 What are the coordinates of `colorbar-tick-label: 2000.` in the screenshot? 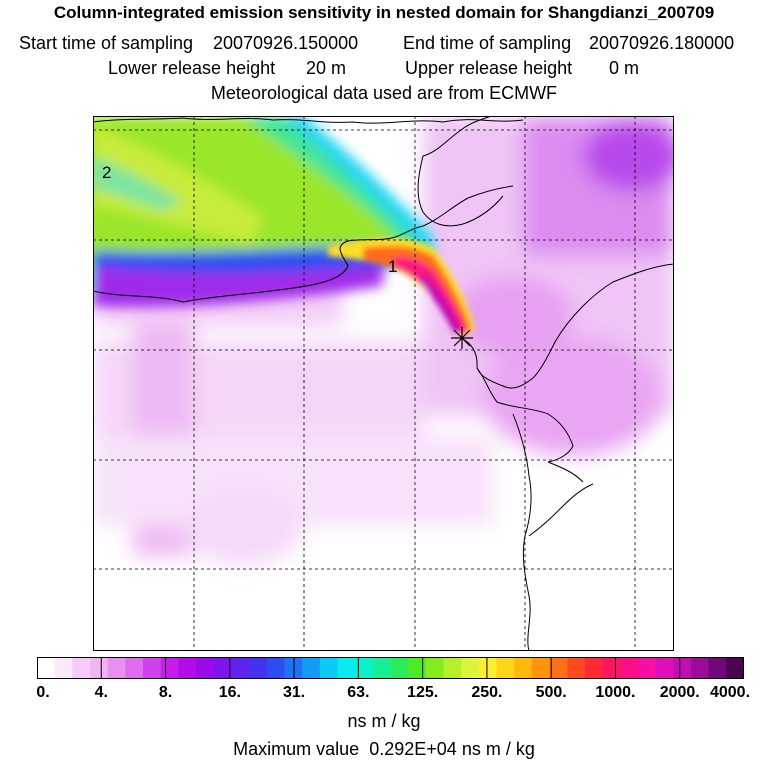 It's located at (679, 692).